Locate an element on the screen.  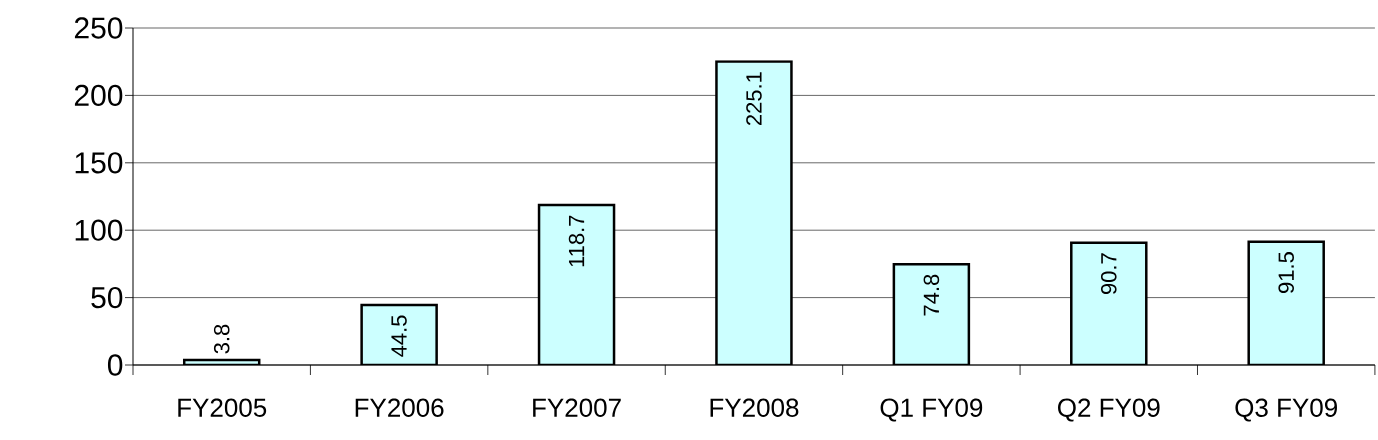
y-tick-label: 150 is located at coordinates (99, 163).